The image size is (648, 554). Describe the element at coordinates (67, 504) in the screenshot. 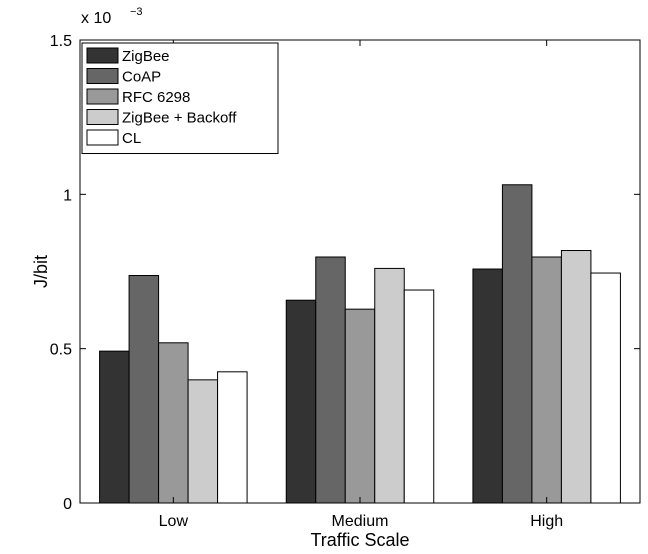

I see `y-tick-label: 0` at that location.